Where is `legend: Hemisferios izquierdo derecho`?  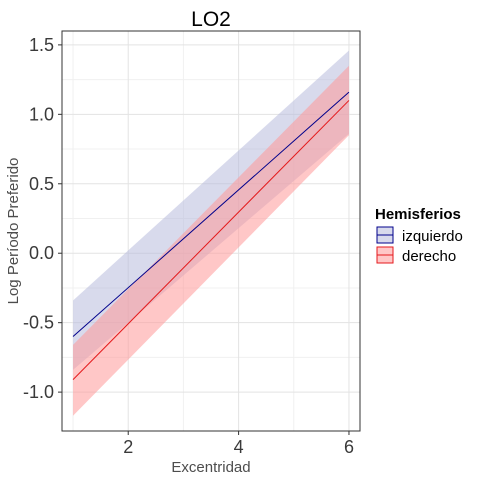 legend: Hemisferios izquierdo derecho is located at coordinates (419, 235).